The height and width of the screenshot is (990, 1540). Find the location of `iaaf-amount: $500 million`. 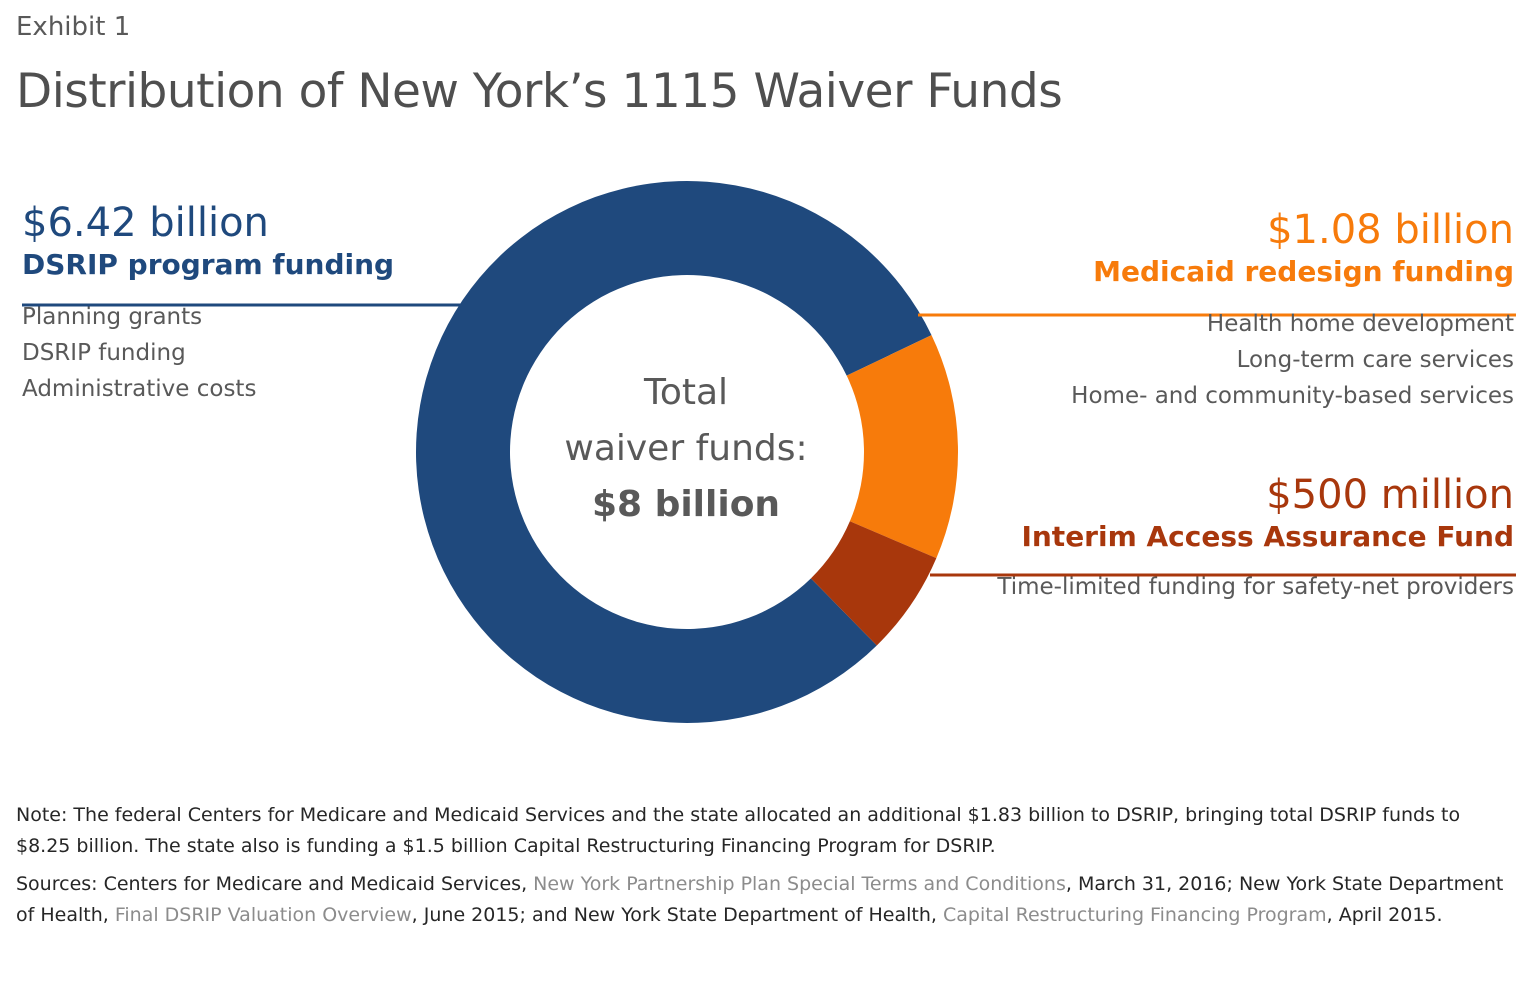

iaaf-amount: $500 million is located at coordinates (1390, 495).